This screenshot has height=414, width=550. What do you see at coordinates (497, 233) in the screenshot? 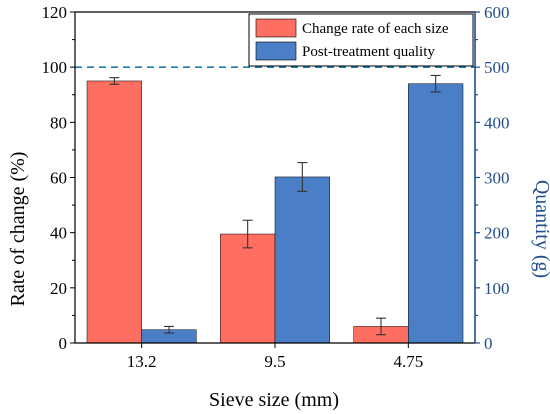
I see `y-right-tick-label: 200` at bounding box center [497, 233].